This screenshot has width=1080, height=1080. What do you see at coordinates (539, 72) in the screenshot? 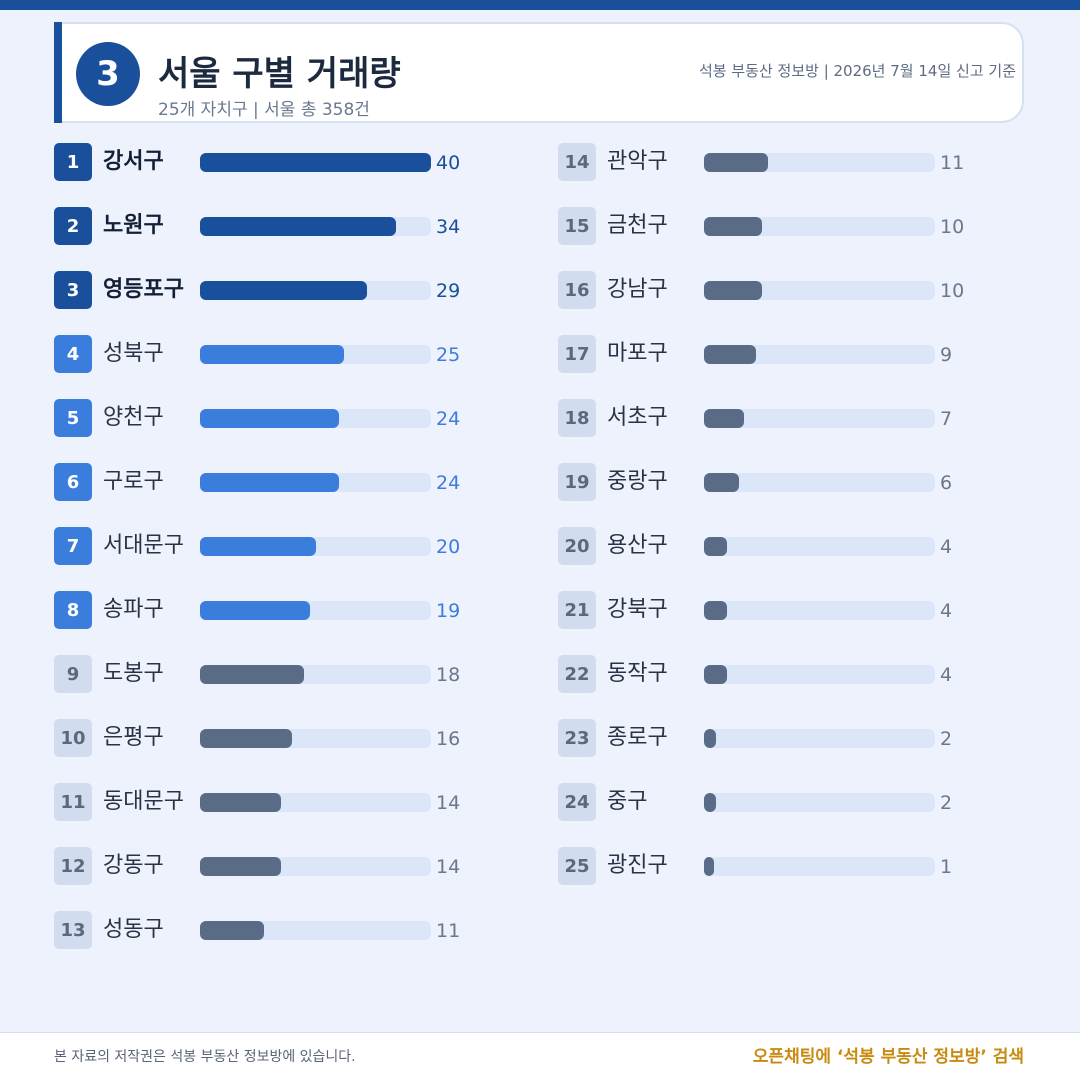
I see `header-card` at bounding box center [539, 72].